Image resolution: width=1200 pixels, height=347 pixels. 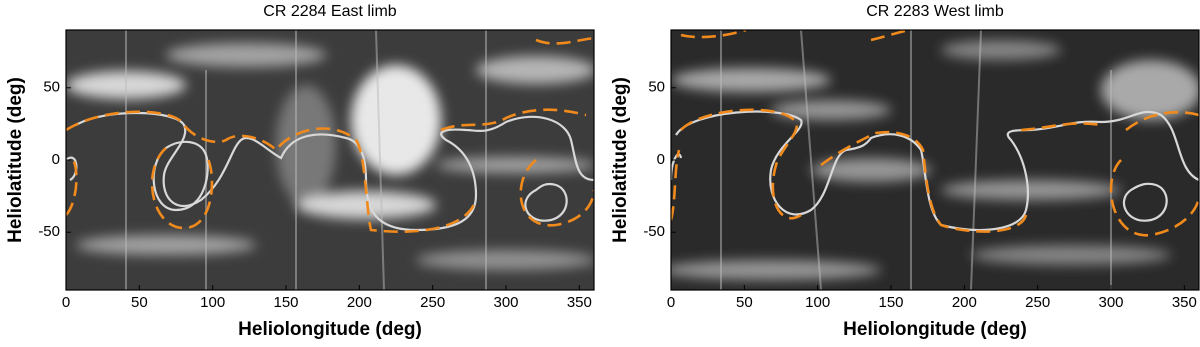 What do you see at coordinates (329, 11) in the screenshot?
I see `chart-title: CR 2284 East limb` at bounding box center [329, 11].